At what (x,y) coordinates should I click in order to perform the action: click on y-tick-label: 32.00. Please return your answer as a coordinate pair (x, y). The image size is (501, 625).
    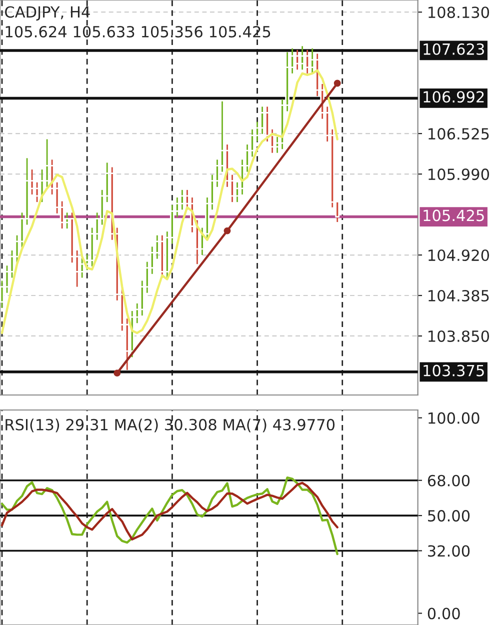
    Looking at the image, I should click on (449, 551).